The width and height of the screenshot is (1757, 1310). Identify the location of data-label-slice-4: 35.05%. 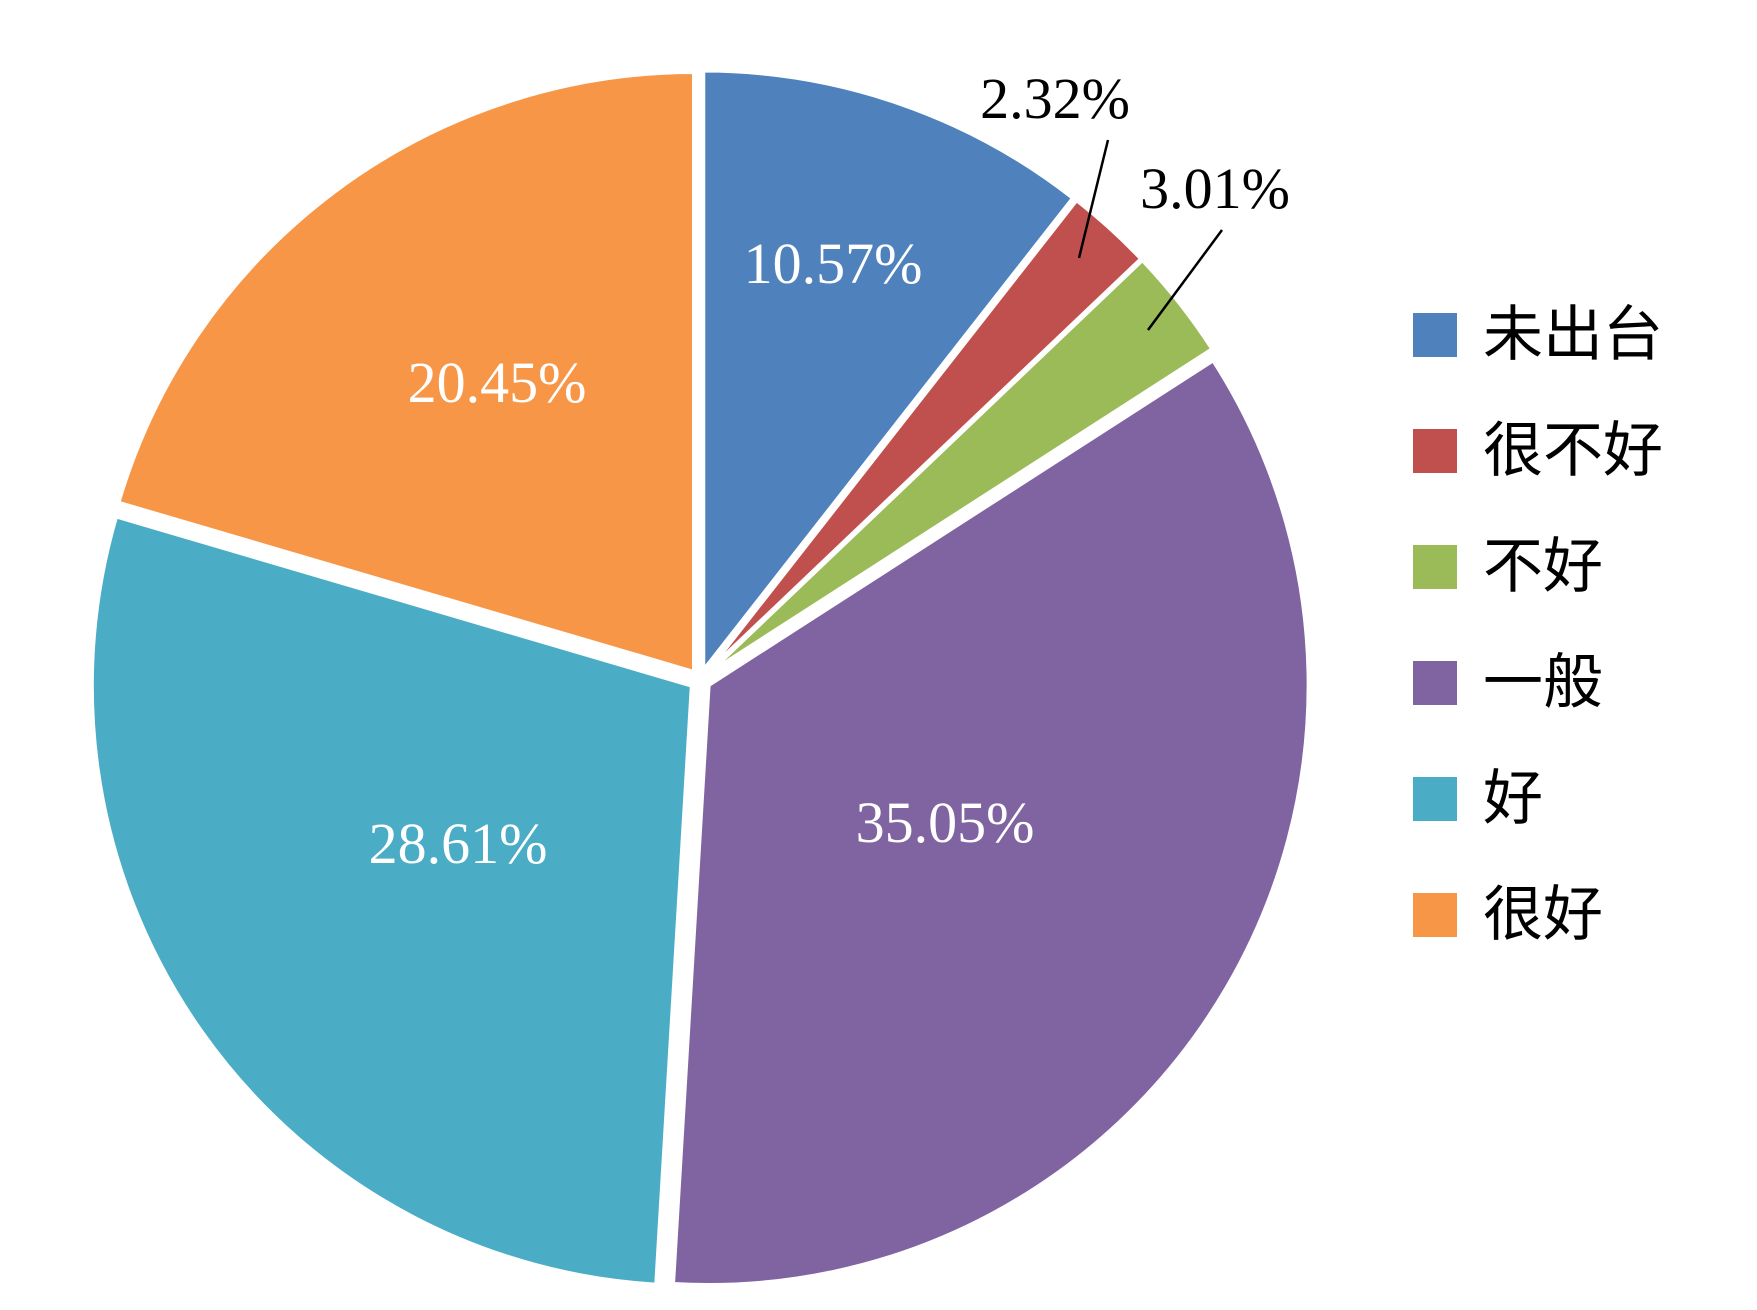
(945, 822).